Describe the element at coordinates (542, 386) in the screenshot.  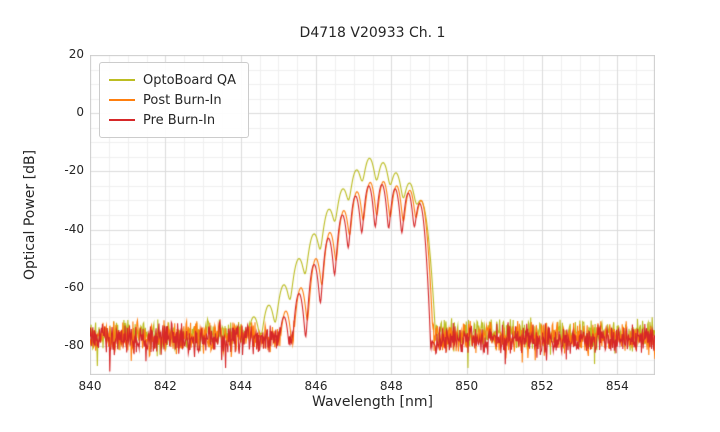
I see `x-tick-label: 852` at that location.